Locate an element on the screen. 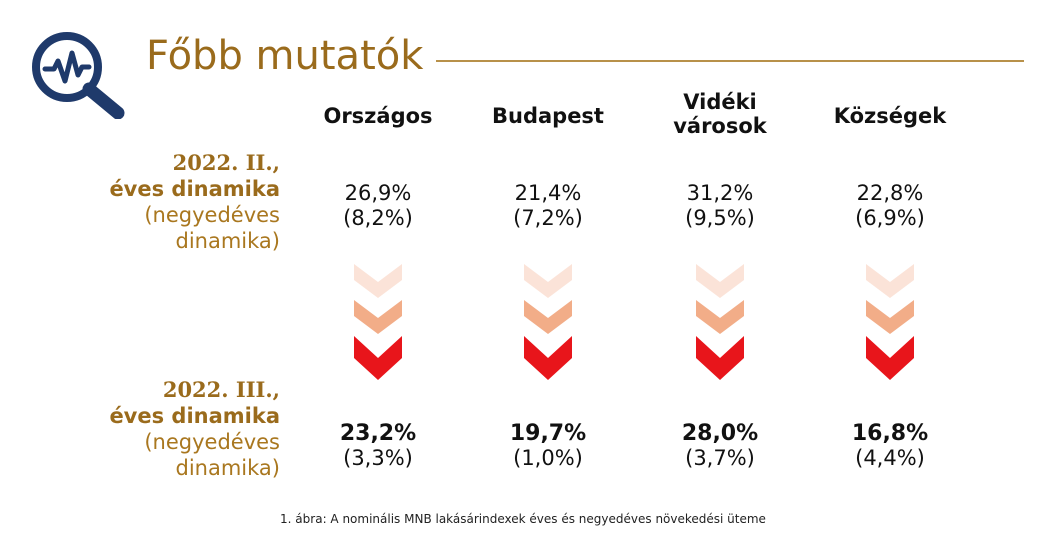 Image resolution: width=1046 pixels, height=550 pixels. value-cell: 23,2% (3,3%) is located at coordinates (378, 445).